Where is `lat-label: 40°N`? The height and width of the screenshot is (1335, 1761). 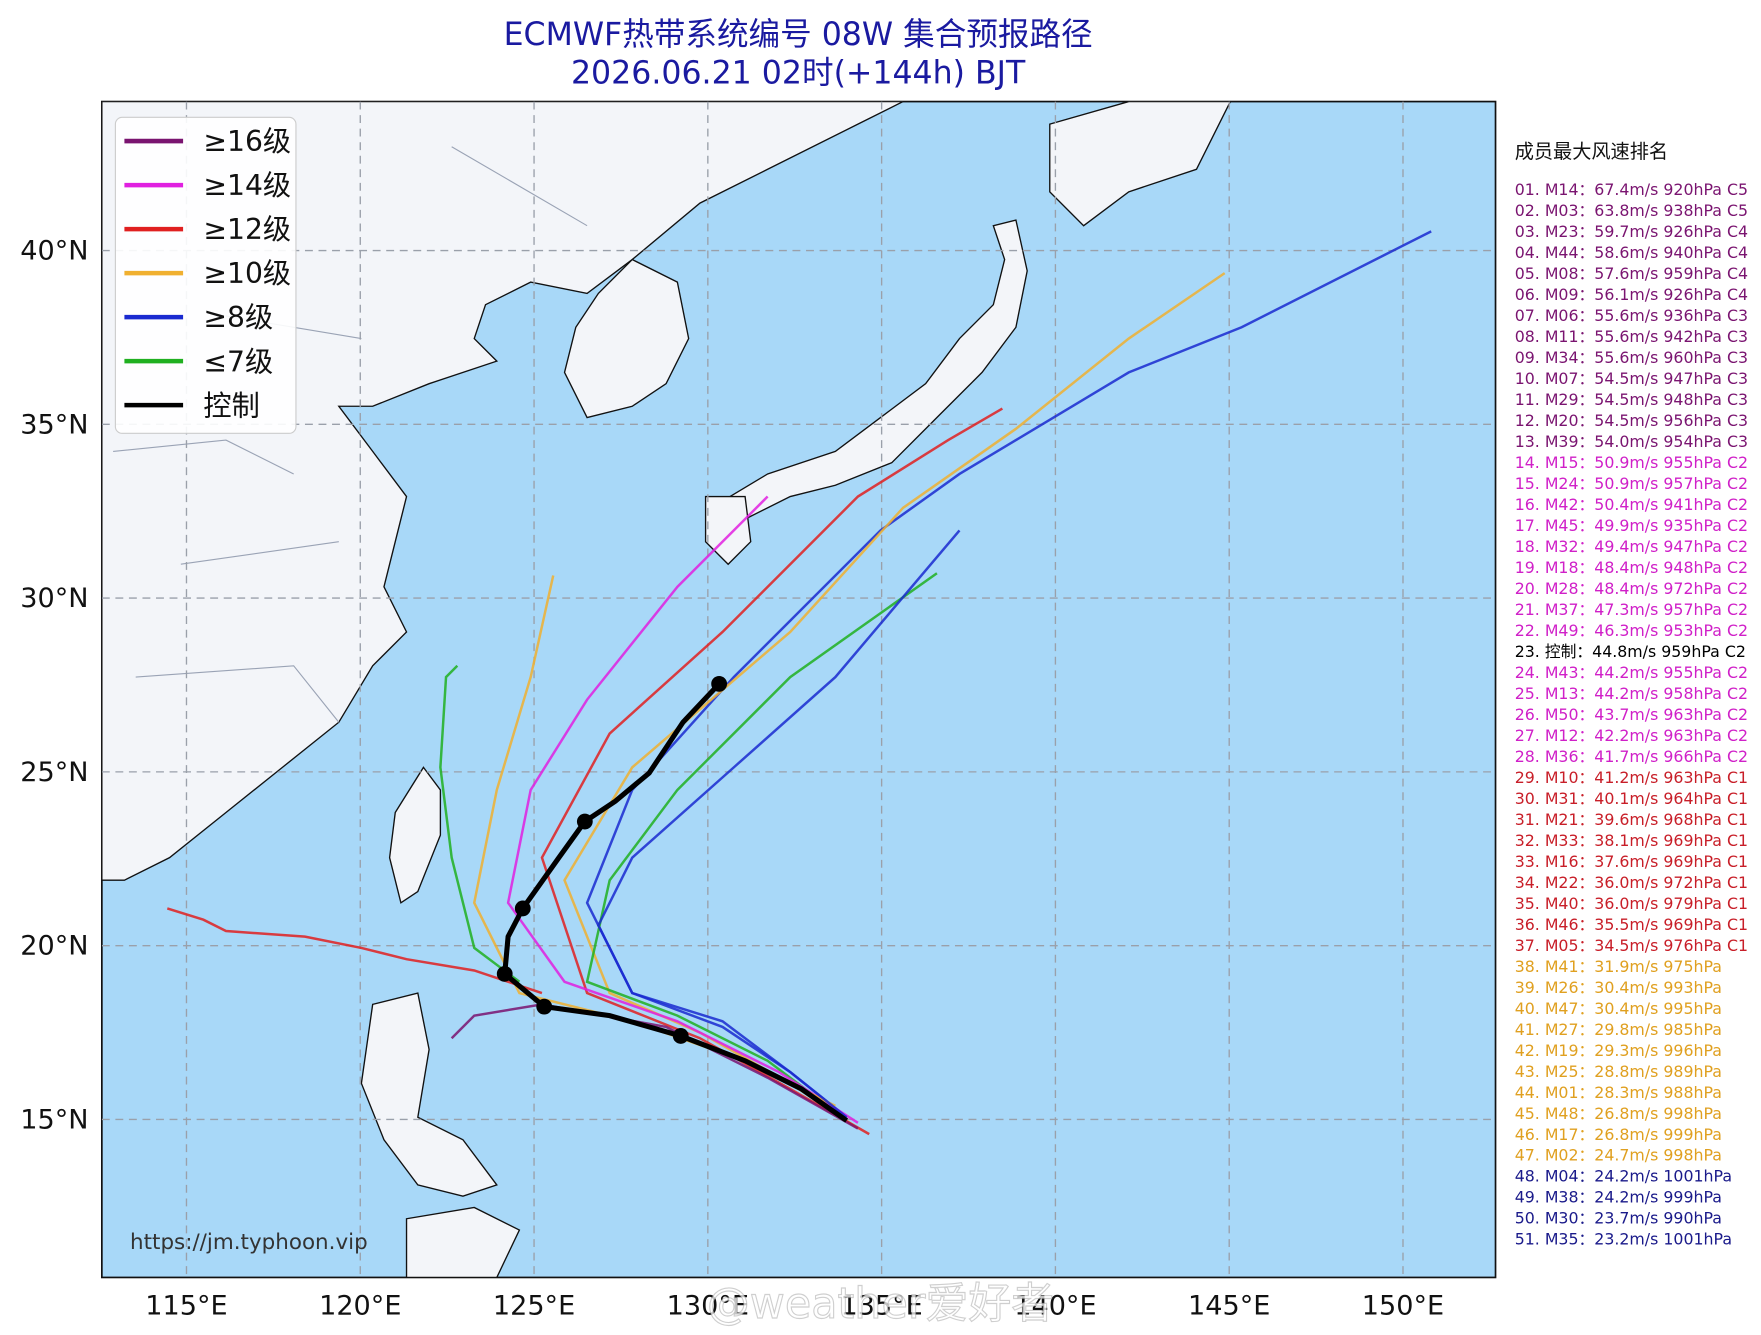 lat-label: 40°N is located at coordinates (54, 251).